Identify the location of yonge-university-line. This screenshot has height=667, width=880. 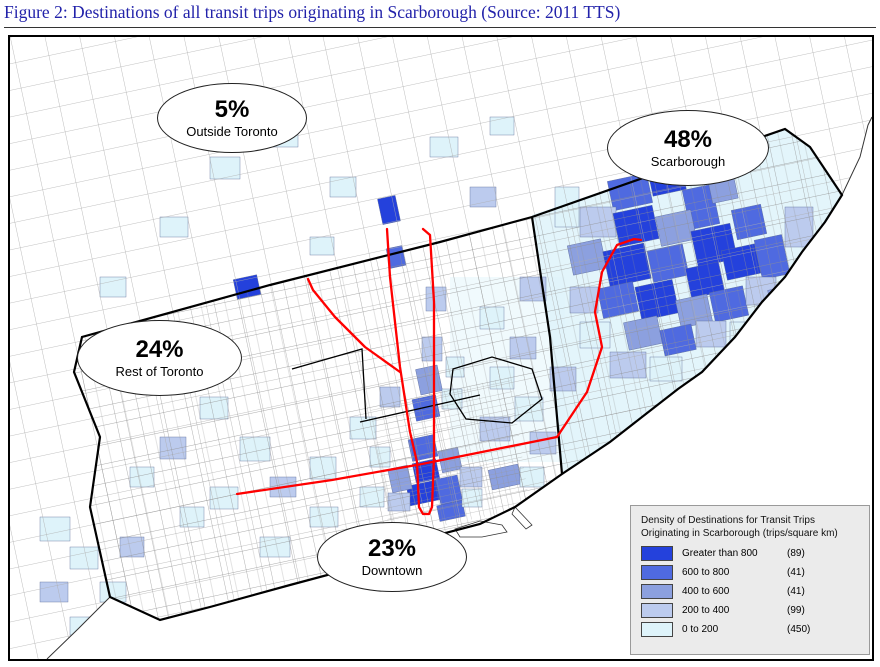
(410, 371).